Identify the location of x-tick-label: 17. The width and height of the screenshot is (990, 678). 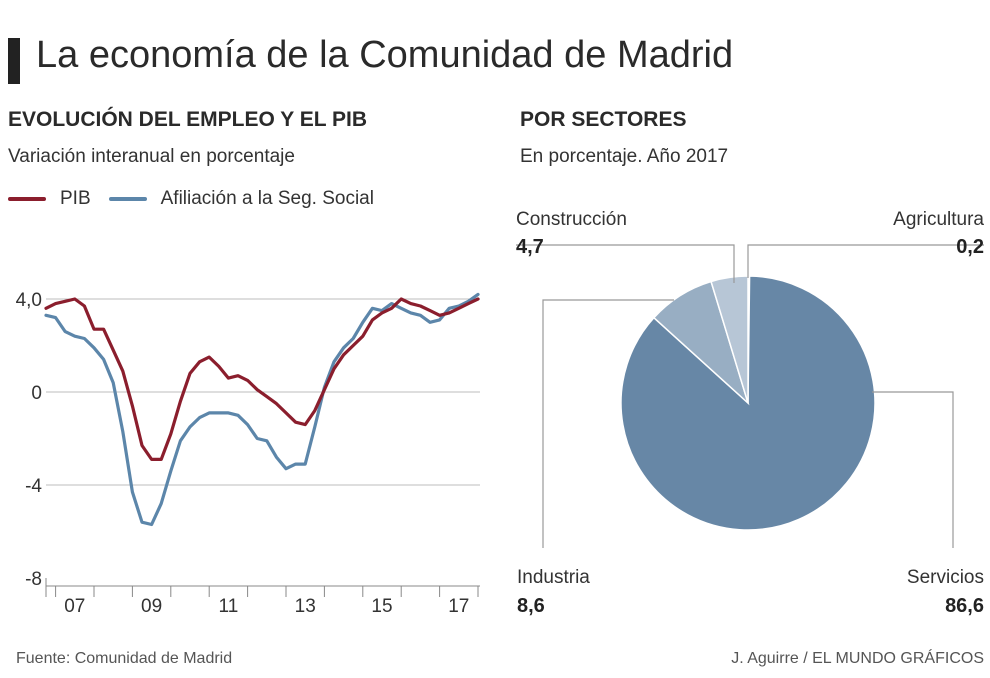
(458, 606).